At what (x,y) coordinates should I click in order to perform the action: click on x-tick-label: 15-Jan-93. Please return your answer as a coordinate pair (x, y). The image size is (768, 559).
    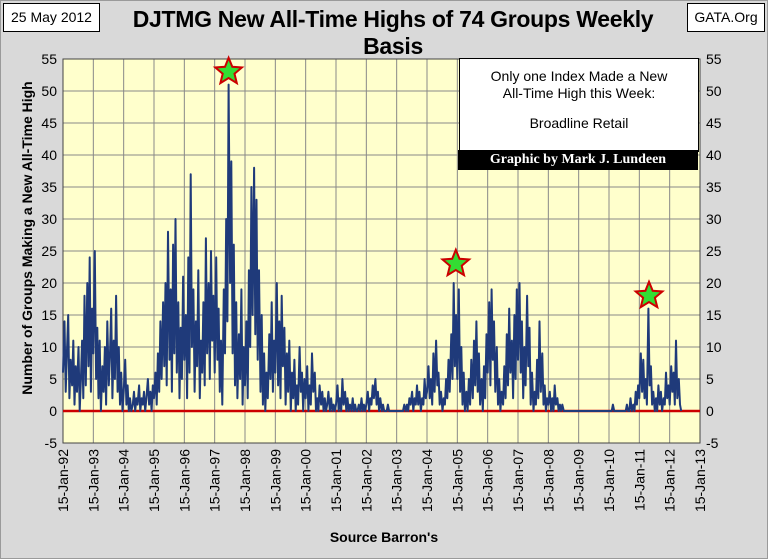
    Looking at the image, I should click on (93, 480).